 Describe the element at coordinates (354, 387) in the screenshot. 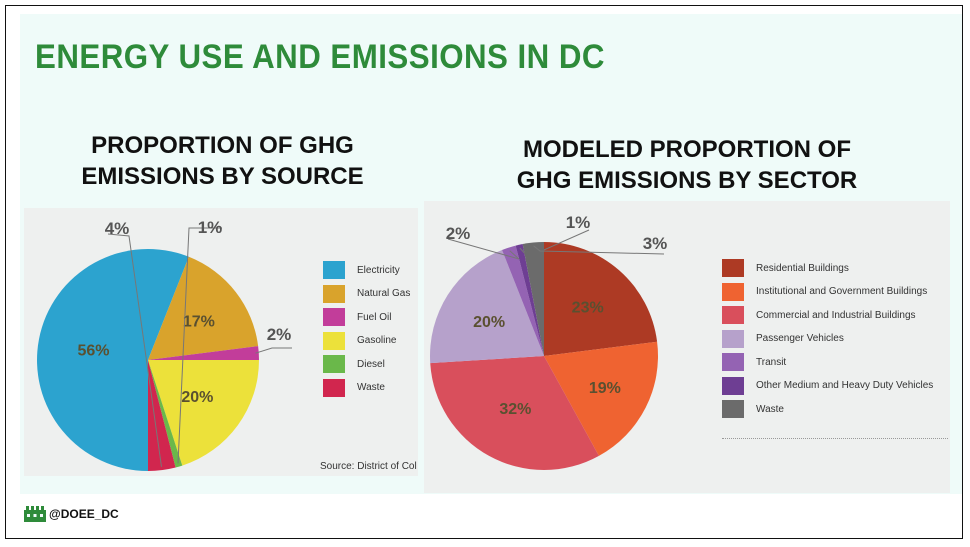

I see `chart1-legend-item-waste: Waste` at that location.